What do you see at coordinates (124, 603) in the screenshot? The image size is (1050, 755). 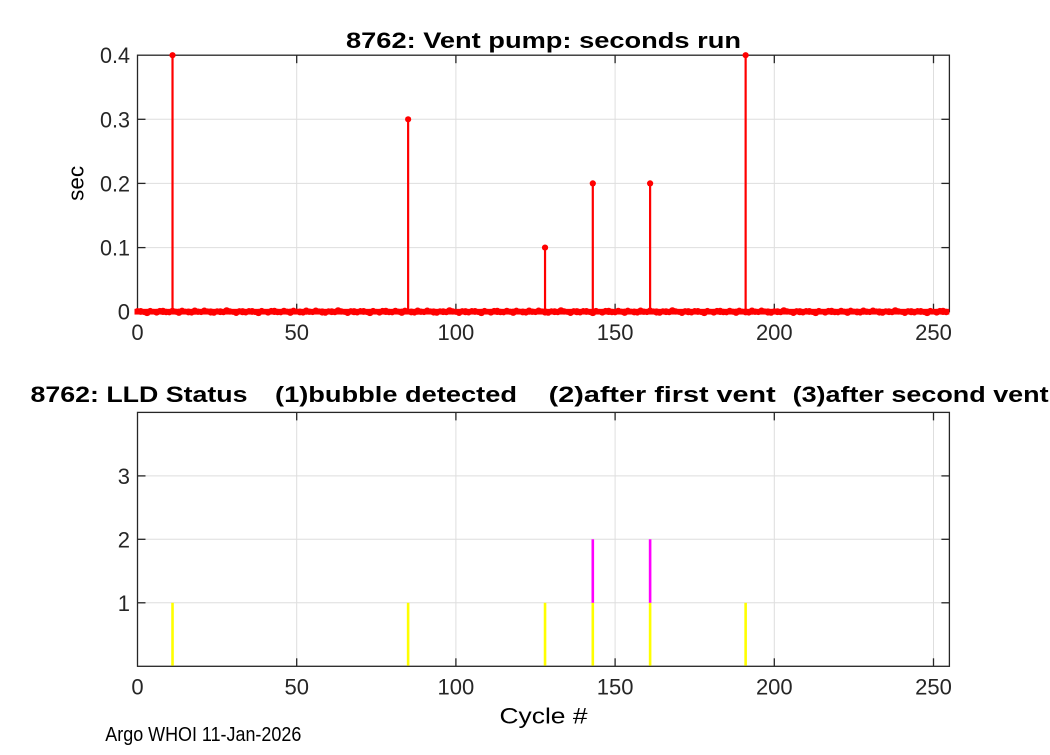 I see `svg-text: 1` at bounding box center [124, 603].